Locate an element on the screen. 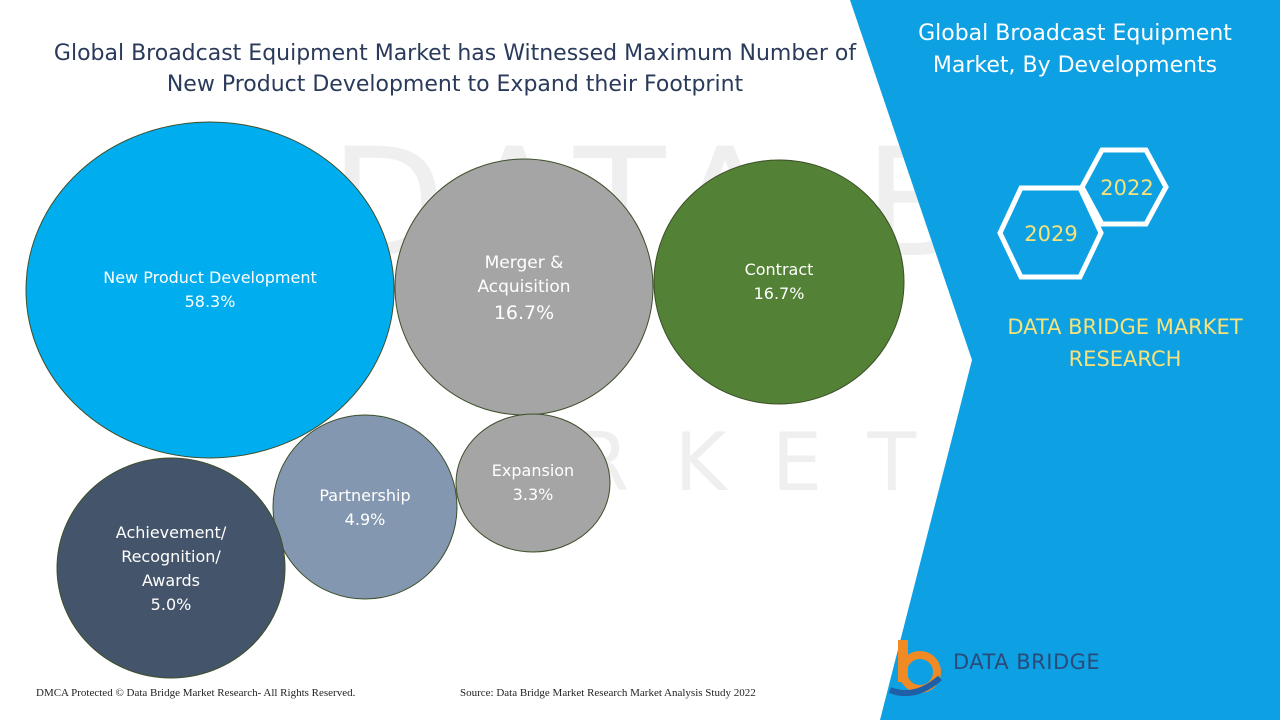 The image size is (1280, 720). bubble-value-0: 58.3% is located at coordinates (210, 301).